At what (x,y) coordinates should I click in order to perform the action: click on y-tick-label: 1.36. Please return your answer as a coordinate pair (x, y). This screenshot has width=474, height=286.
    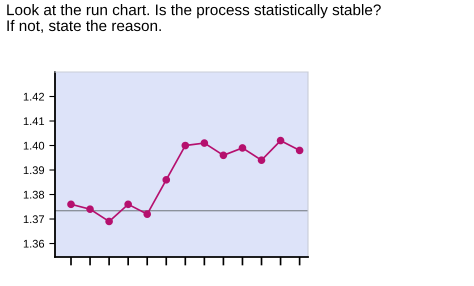
    Looking at the image, I should click on (34, 244).